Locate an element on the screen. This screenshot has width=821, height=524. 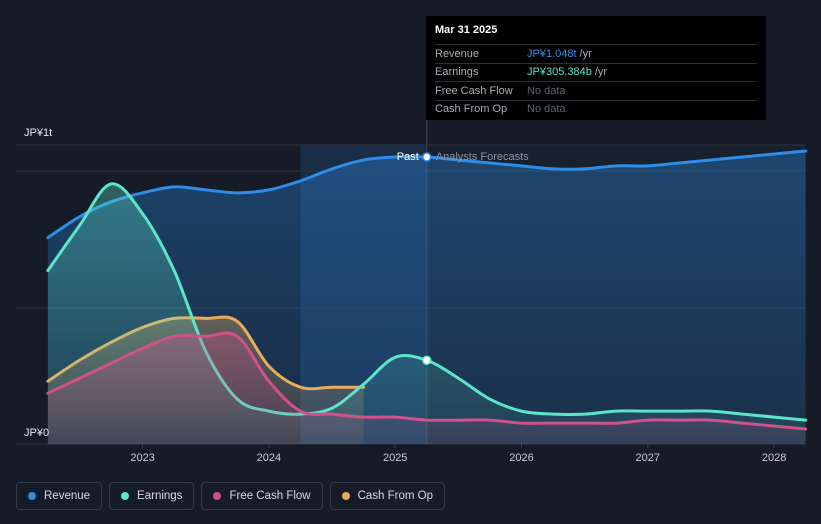
x-tick-label: 2023 is located at coordinates (142, 458).